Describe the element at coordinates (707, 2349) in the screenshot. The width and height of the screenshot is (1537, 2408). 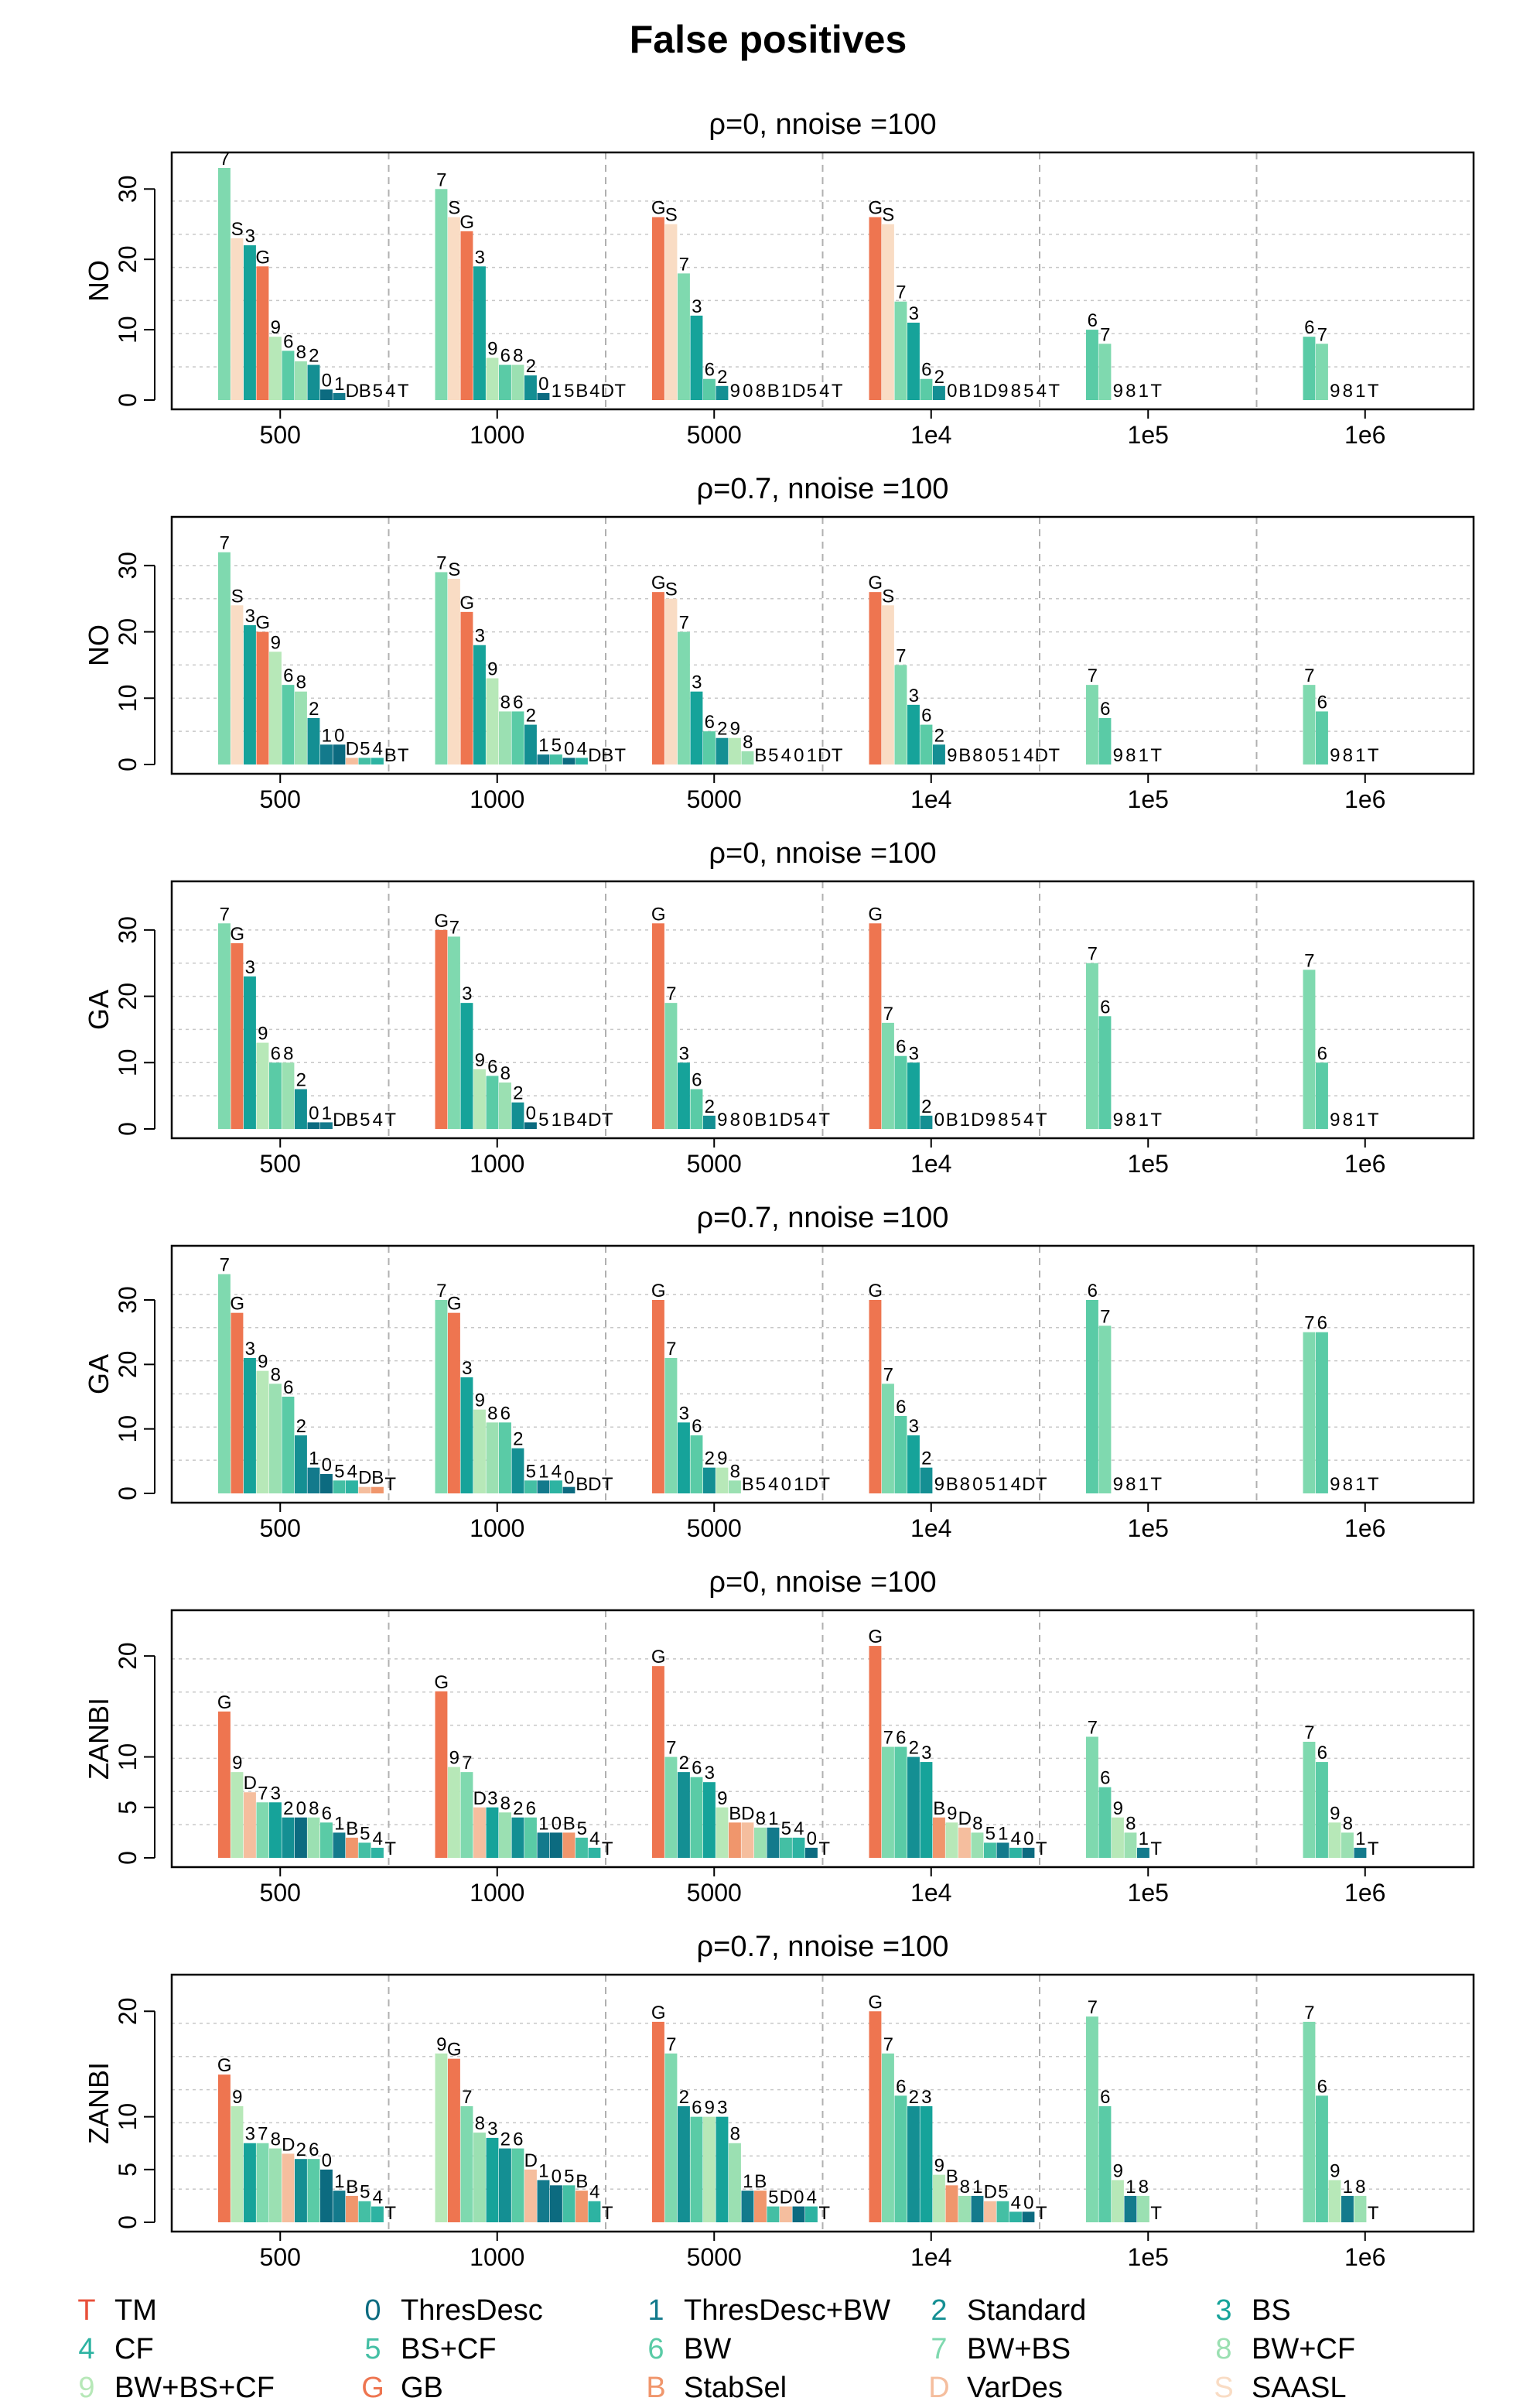
I see `legend-label: BW` at that location.